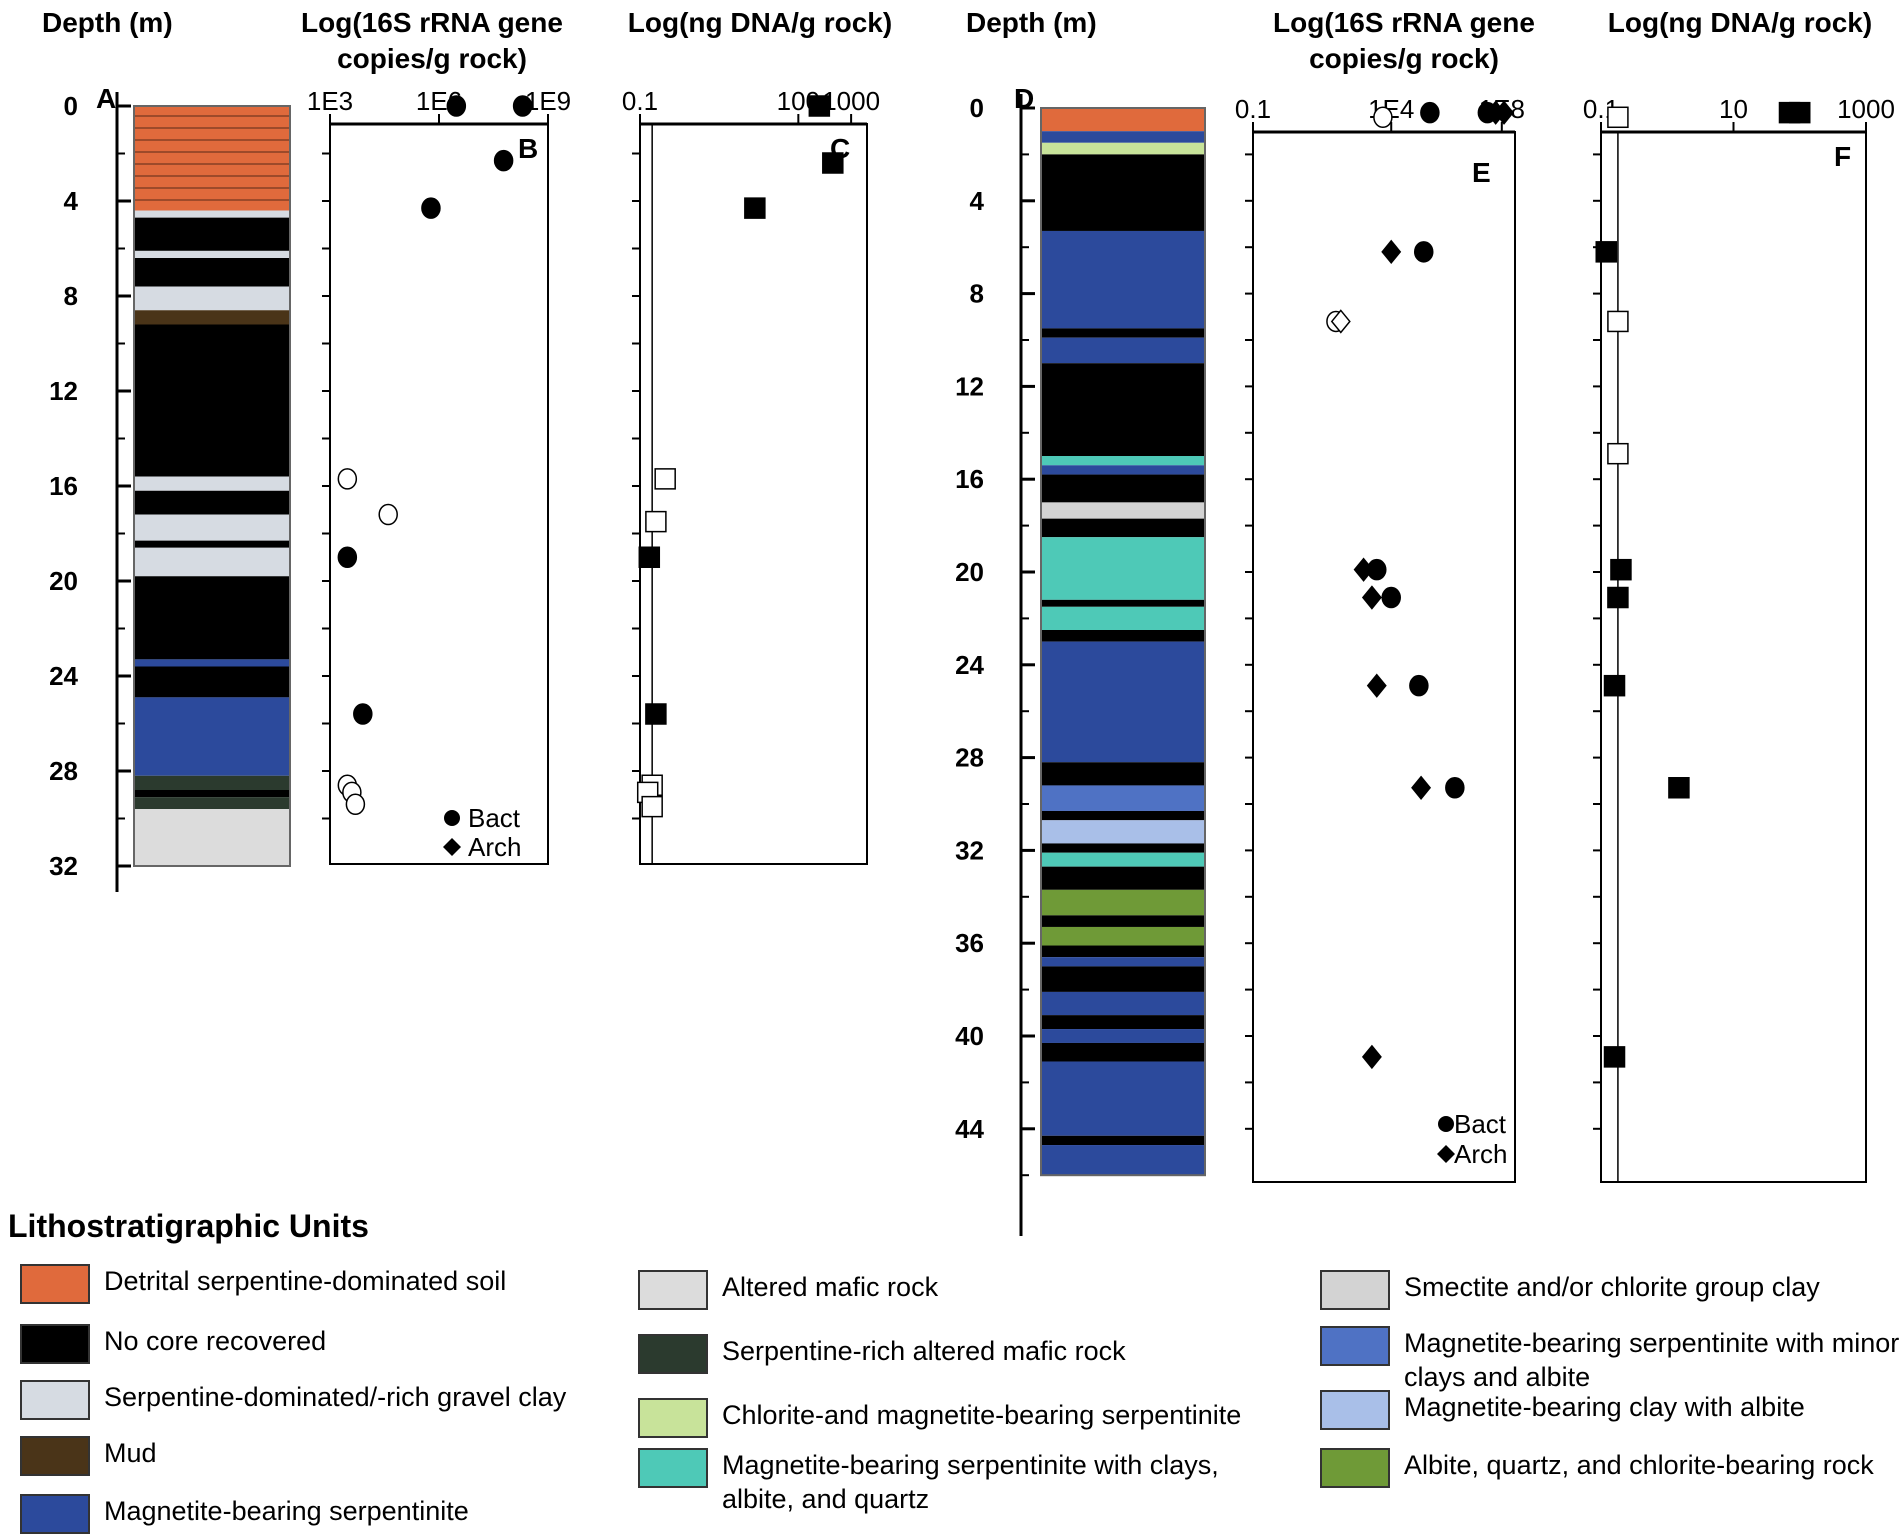  Describe the element at coordinates (432, 22) in the screenshot. I see `gene-header-left-line1: Log(16S rRNA gene` at that location.